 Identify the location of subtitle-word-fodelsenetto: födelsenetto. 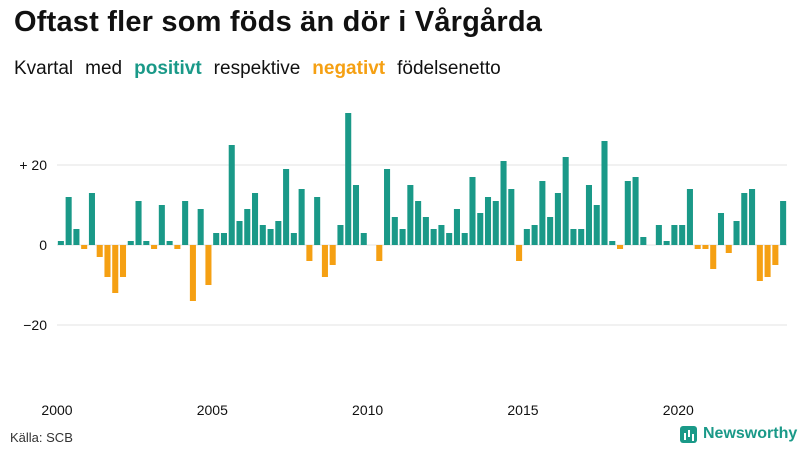
(449, 68).